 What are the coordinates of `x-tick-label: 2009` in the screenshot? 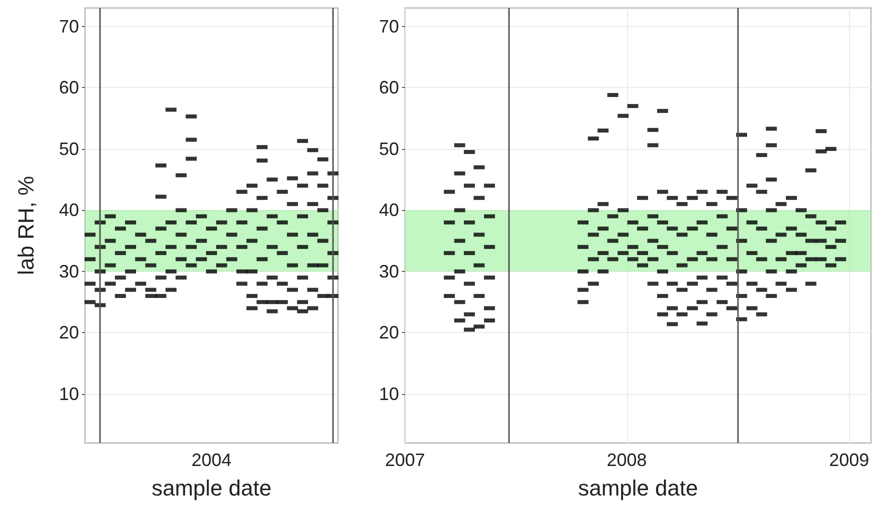 It's located at (849, 460).